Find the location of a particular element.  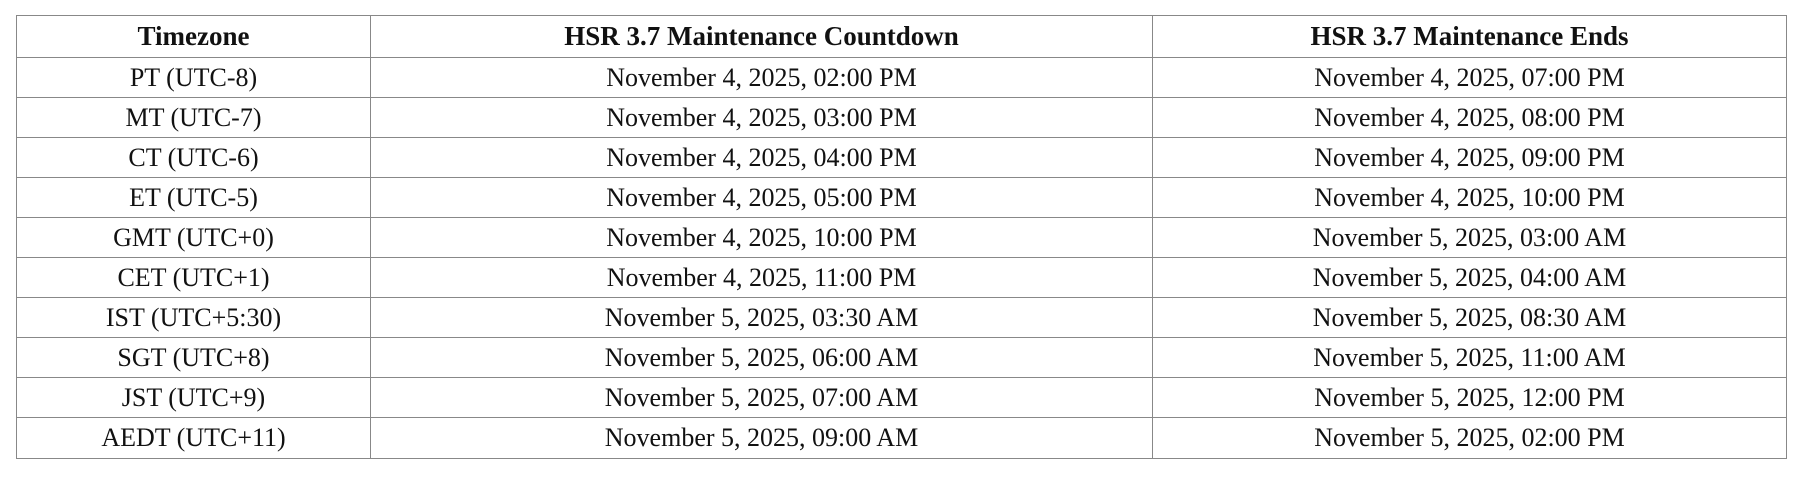

cell-timezone: JST (UTC+9) is located at coordinates (193, 397).